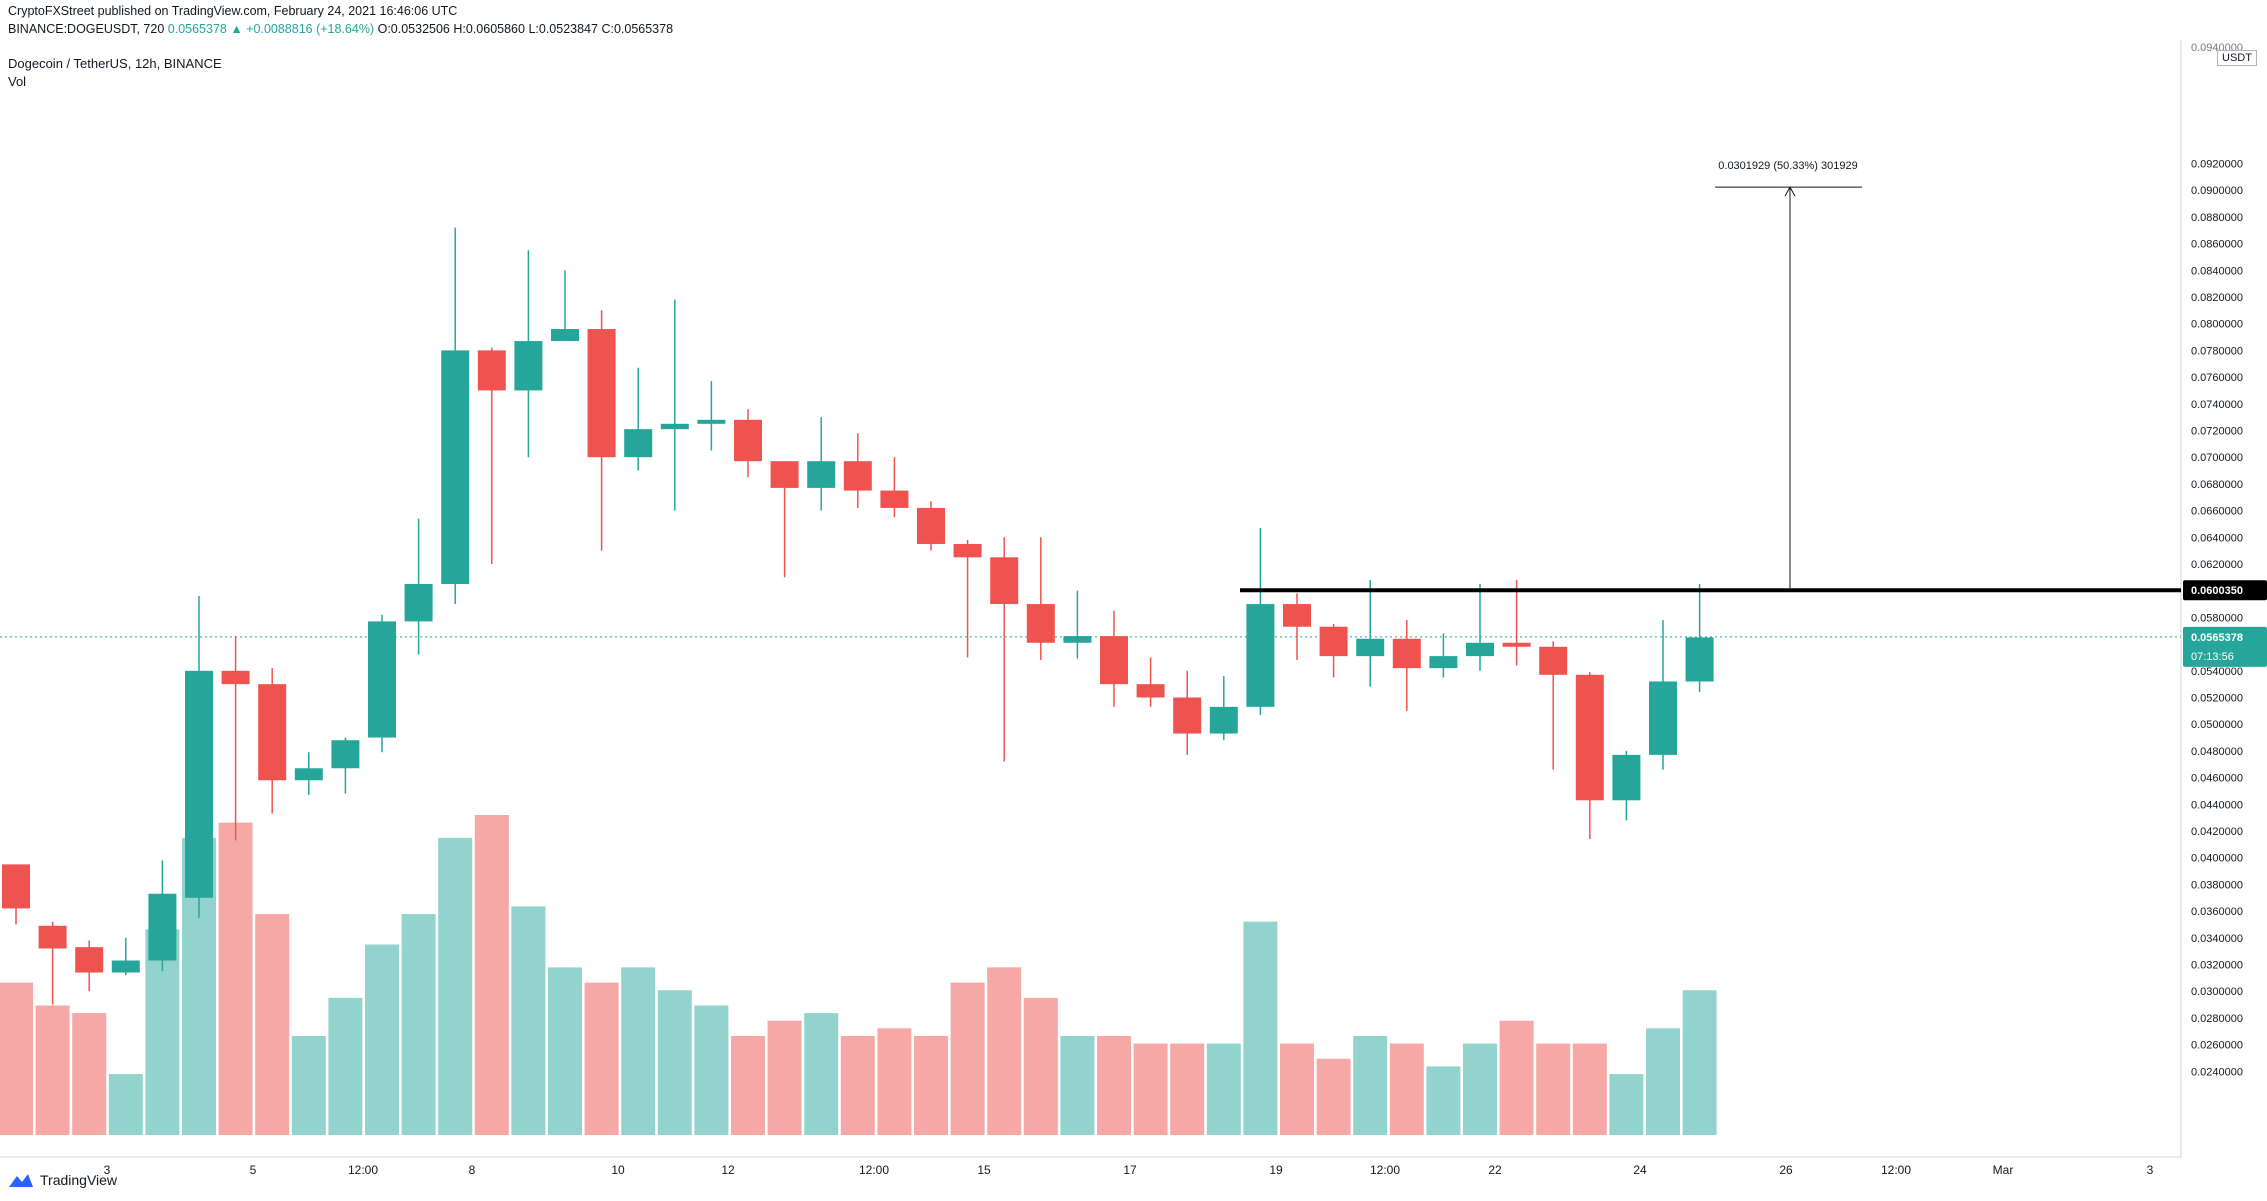  Describe the element at coordinates (984, 1170) in the screenshot. I see `time-tick-label: 15` at that location.